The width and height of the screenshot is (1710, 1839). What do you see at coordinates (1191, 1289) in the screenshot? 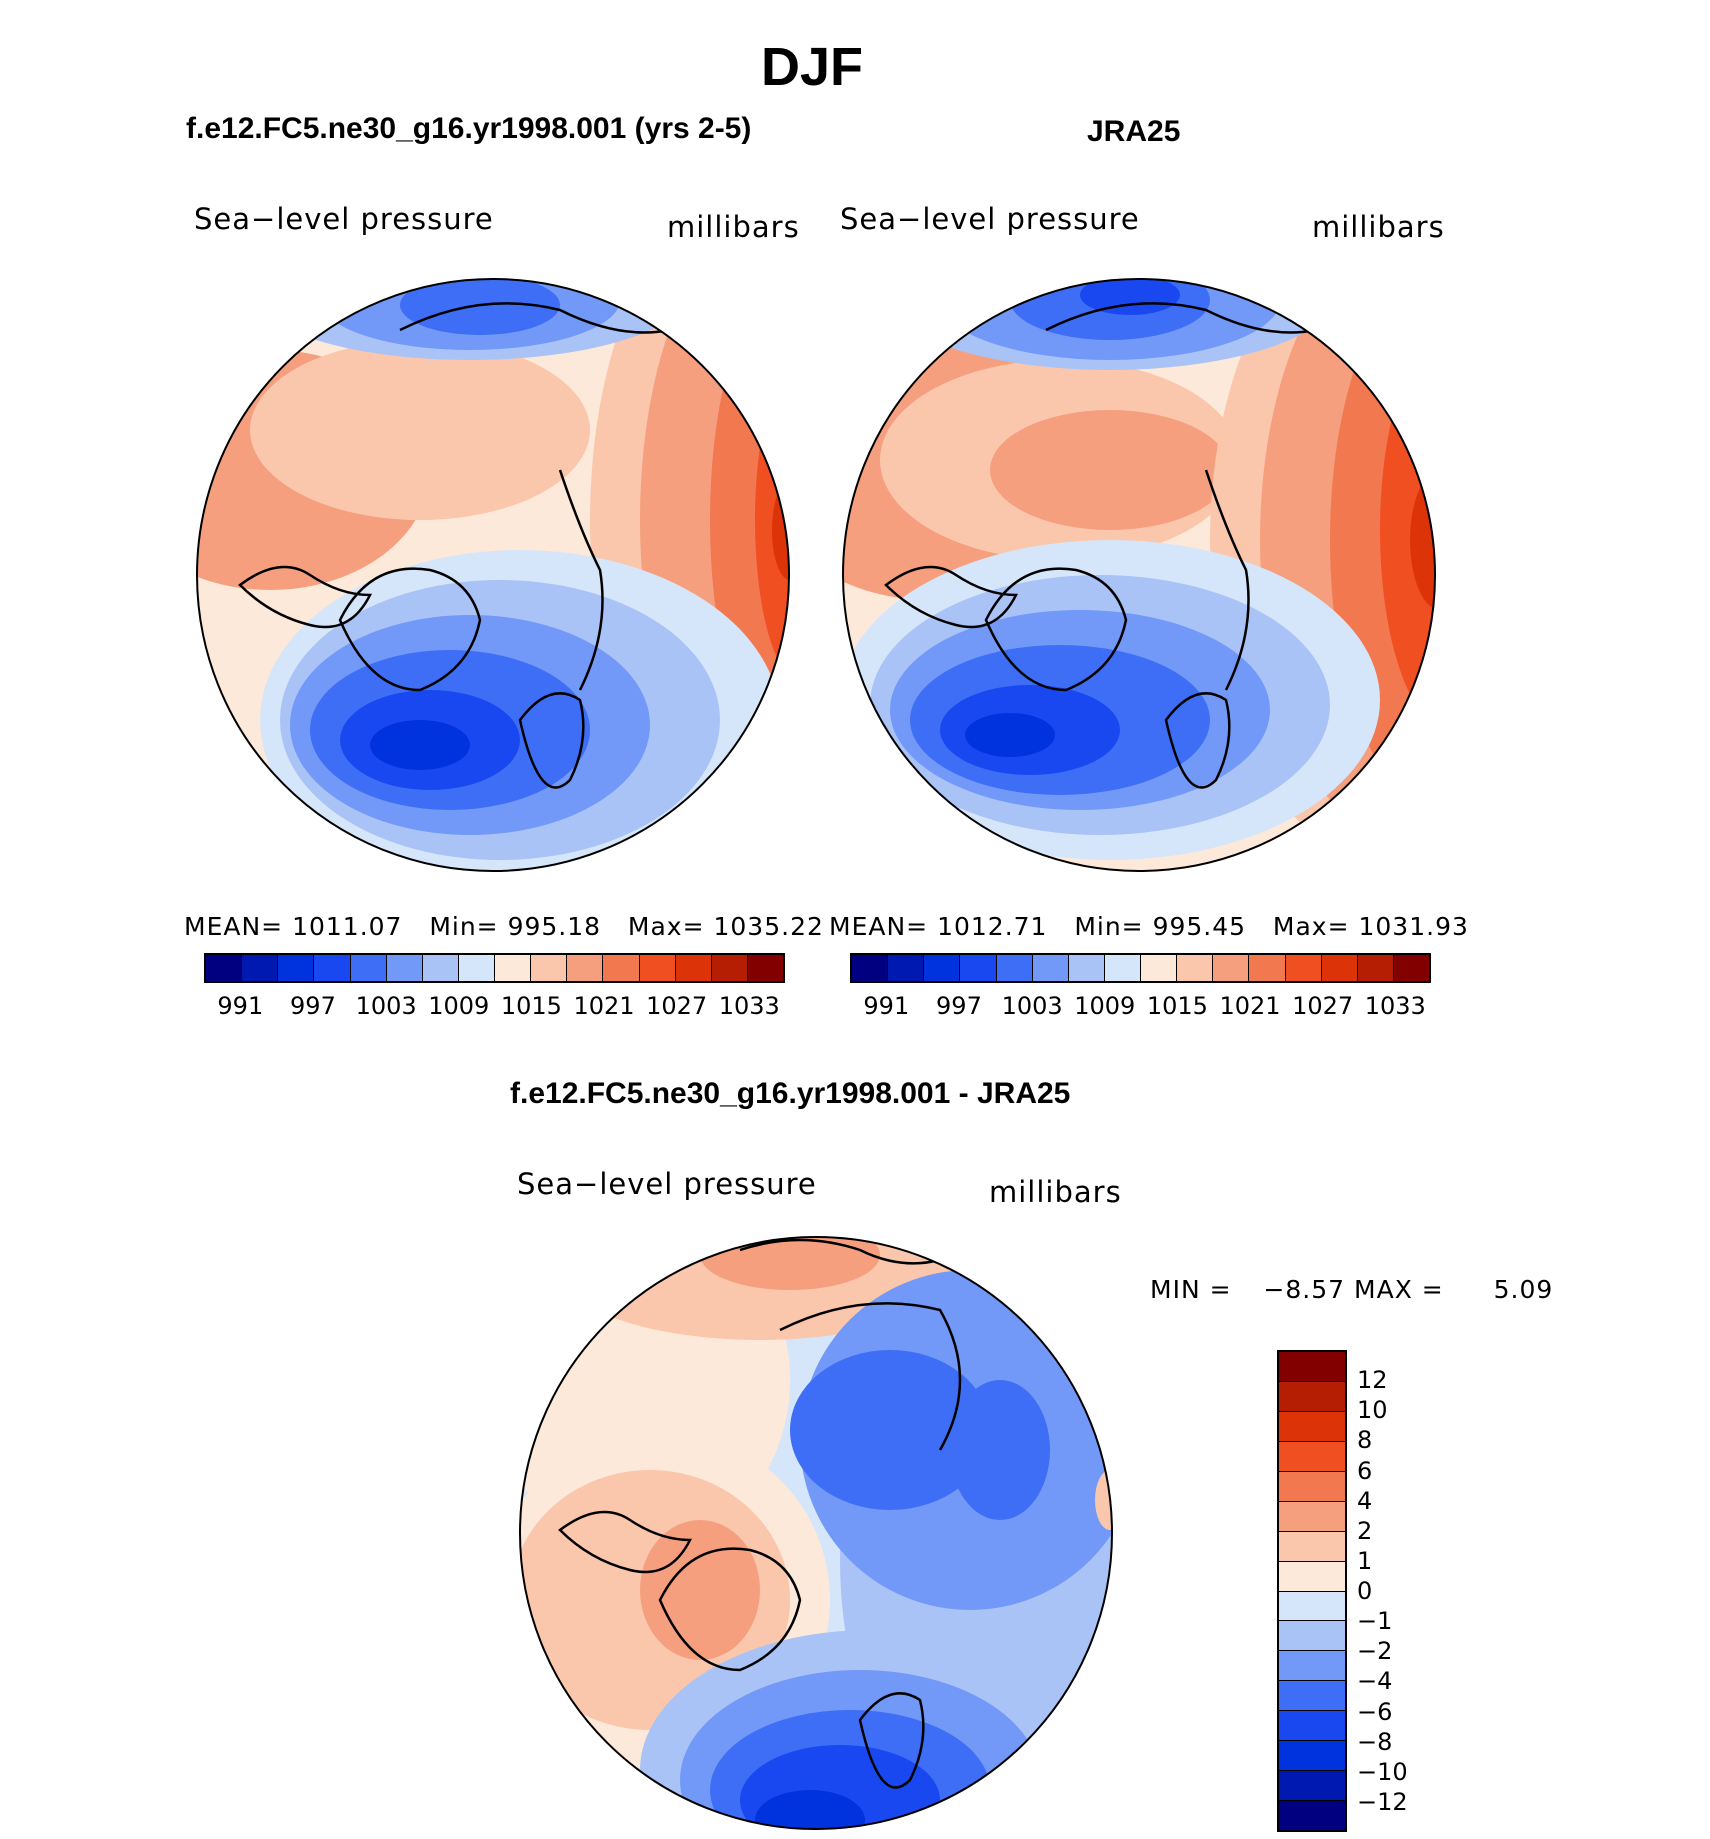
I see `diff-min-label: MIN =` at bounding box center [1191, 1289].